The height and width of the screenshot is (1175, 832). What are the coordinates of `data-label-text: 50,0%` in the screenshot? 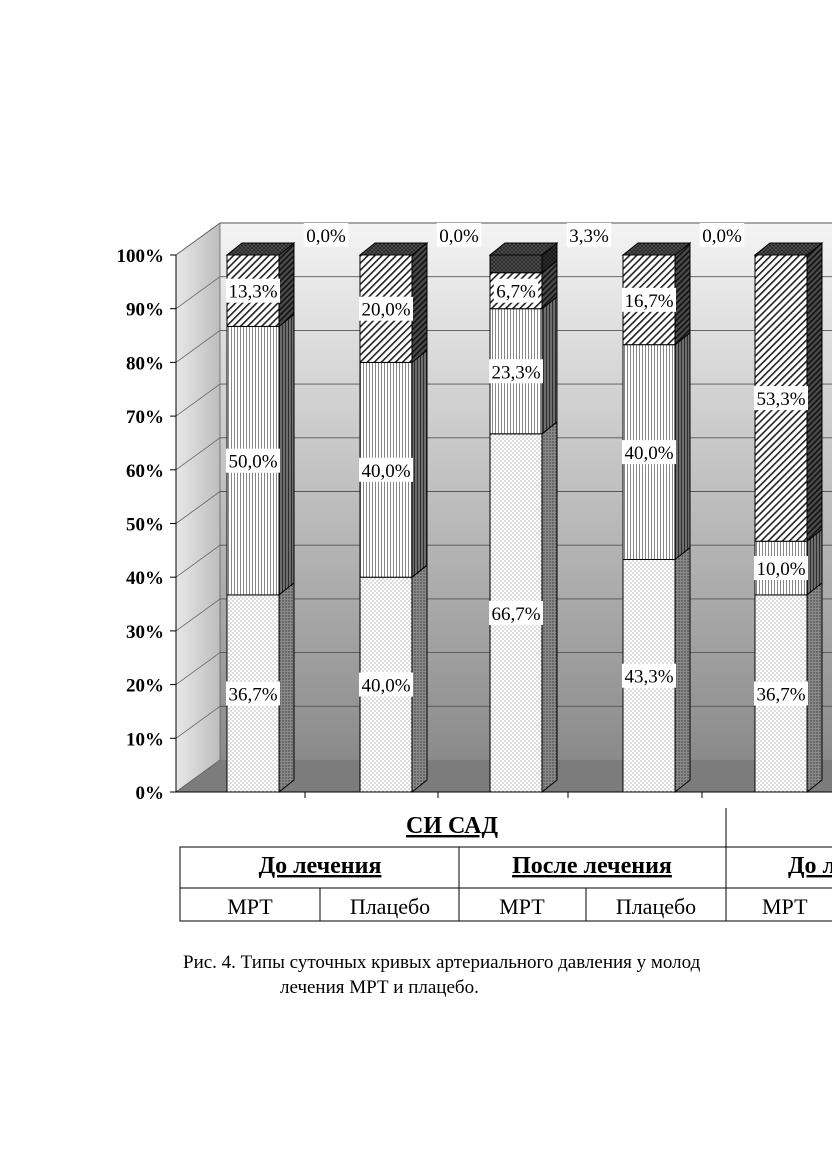 It's located at (252, 462).